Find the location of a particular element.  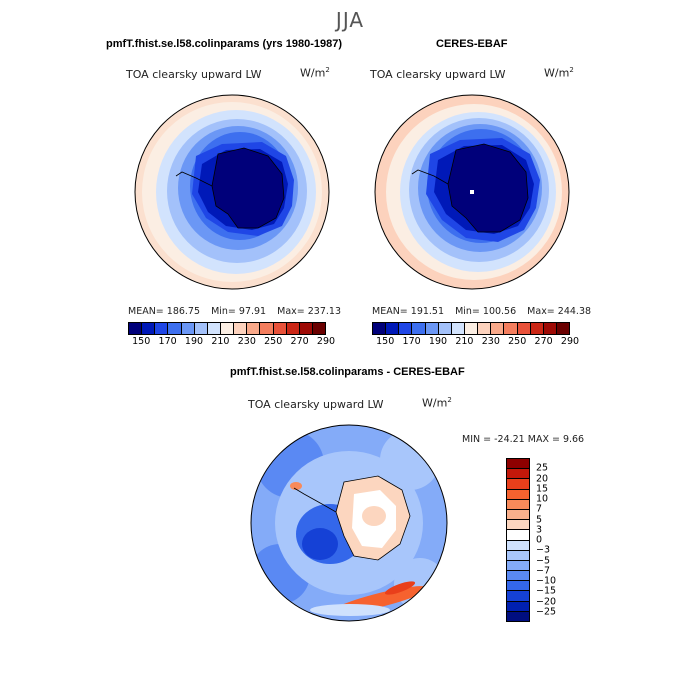

diff-colorbar-swatches is located at coordinates (518, 540).